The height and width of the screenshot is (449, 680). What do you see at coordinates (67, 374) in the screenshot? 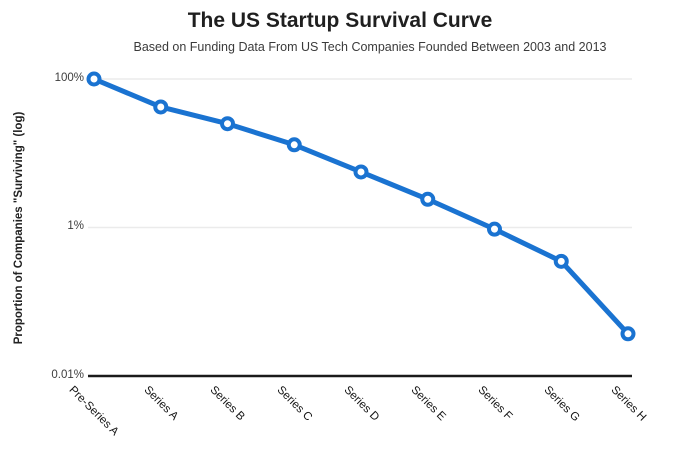
I see `y-tick-label: 0.01%` at bounding box center [67, 374].